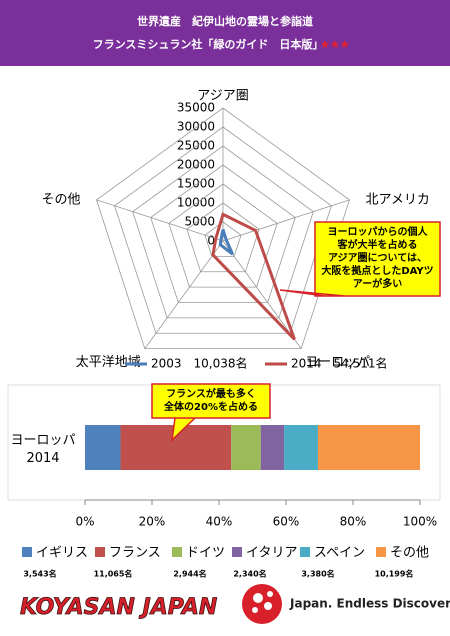  What do you see at coordinates (196, 127) in the screenshot?
I see `r-tick-label: 30000` at bounding box center [196, 127].